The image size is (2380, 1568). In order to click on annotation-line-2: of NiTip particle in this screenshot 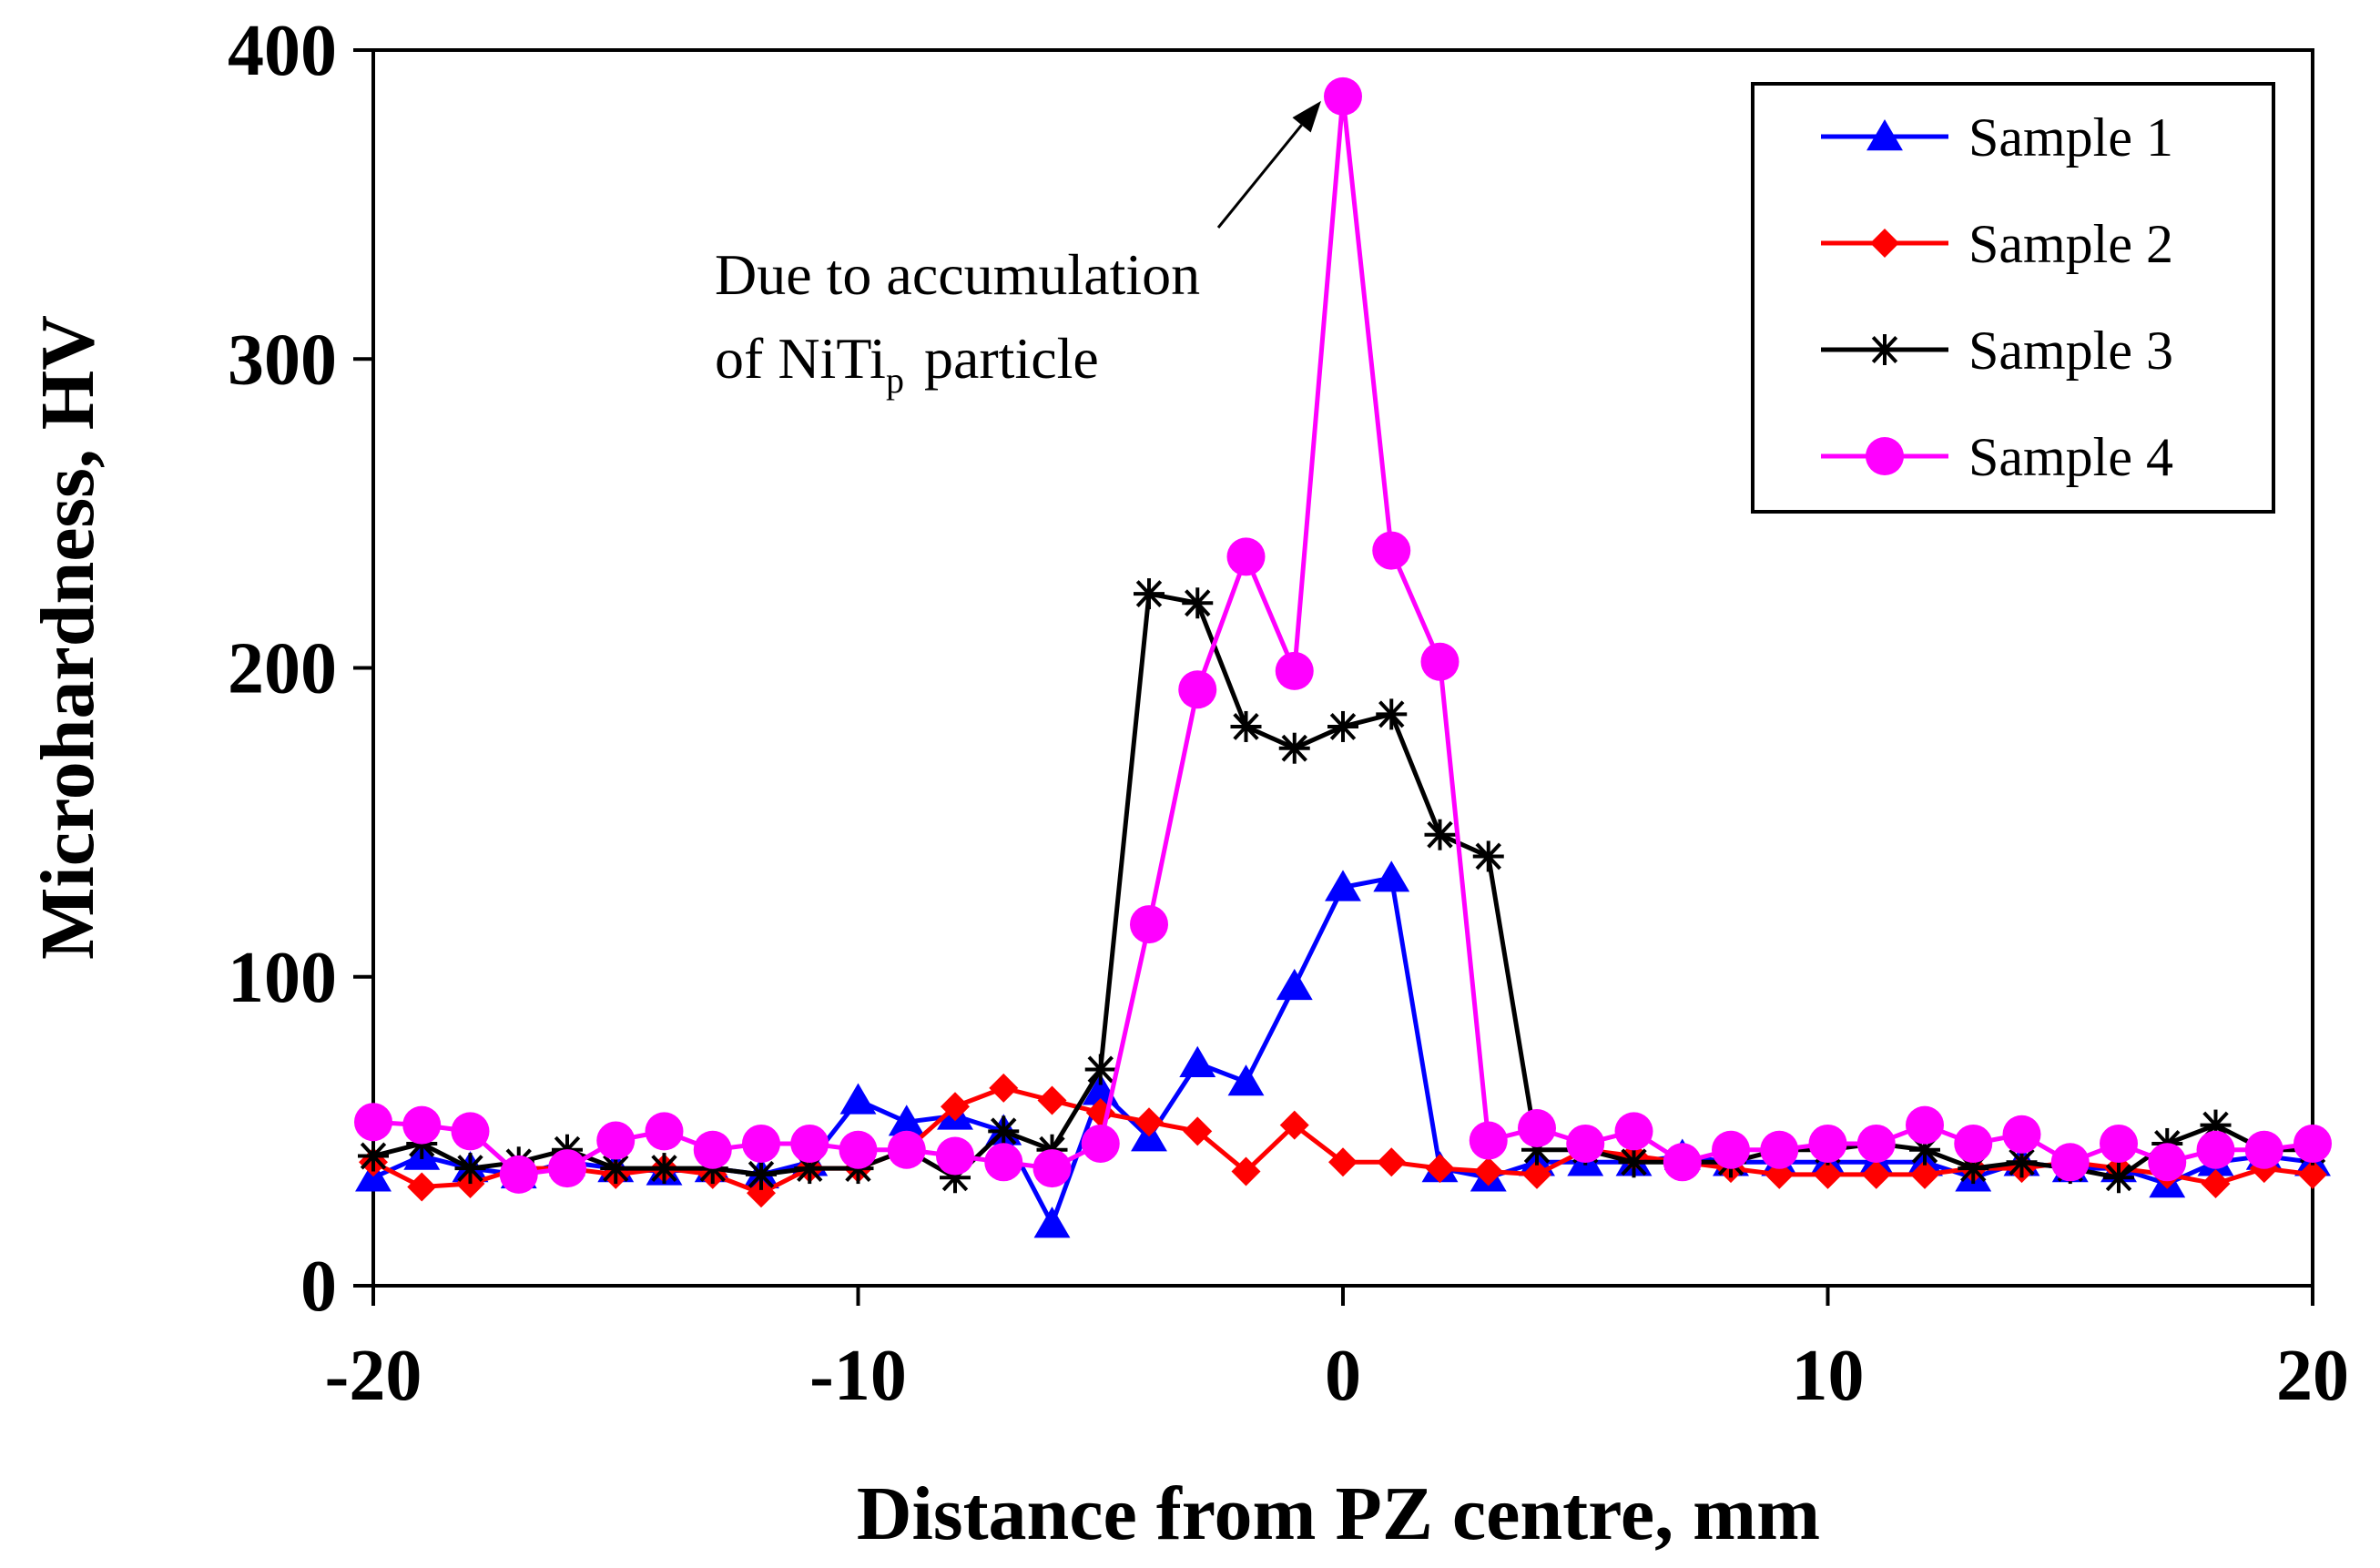, I will do `click(907, 363)`.